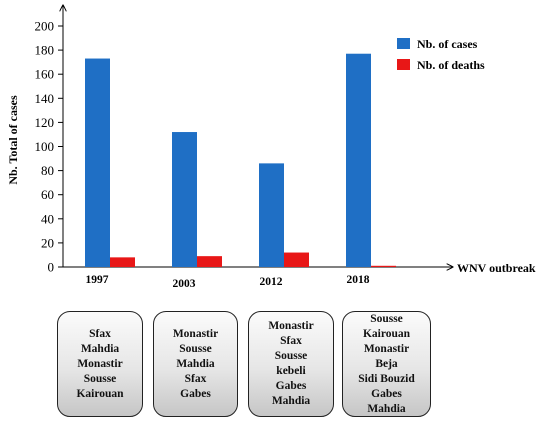 The height and width of the screenshot is (427, 550). I want to click on y-tick-label: 0, so click(51, 267).